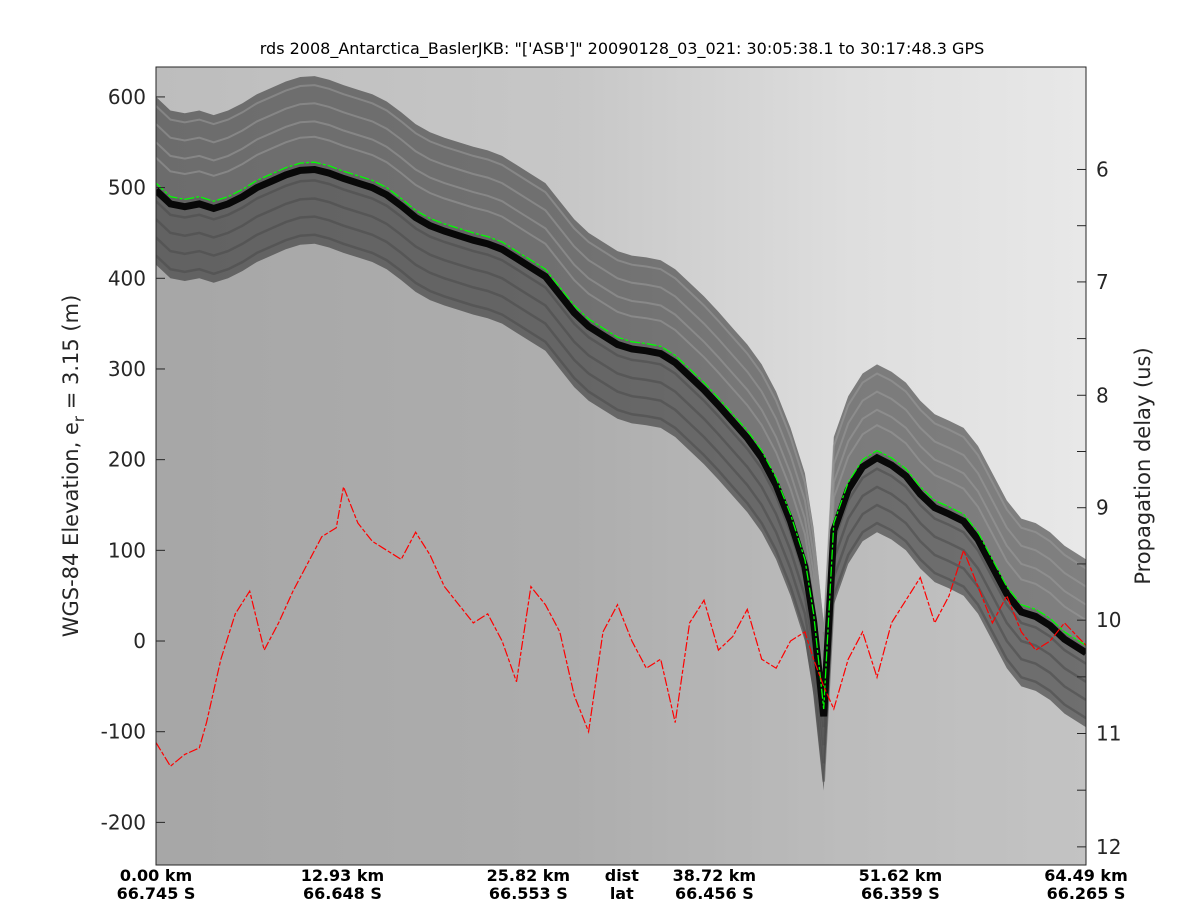  Describe the element at coordinates (79, 418) in the screenshot. I see `left-axis-label-subscript: r` at that location.